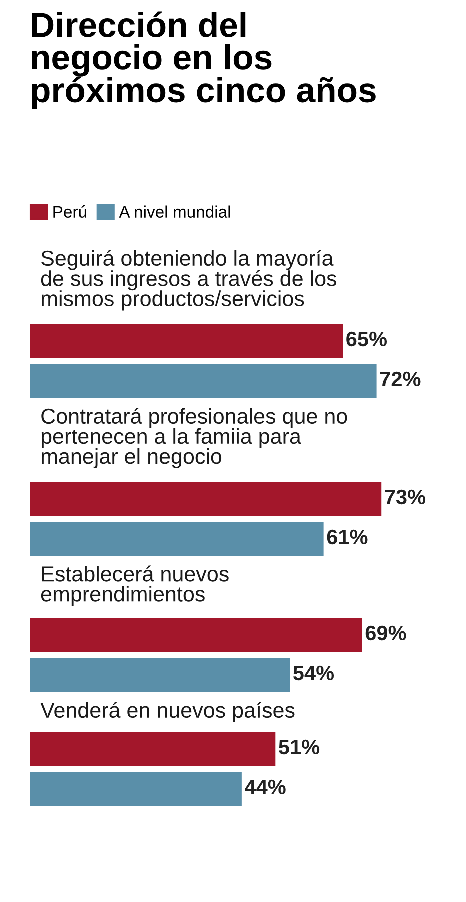 This screenshot has width=466, height=902. Describe the element at coordinates (174, 212) in the screenshot. I see `legend-label: A nivel mundial` at that location.